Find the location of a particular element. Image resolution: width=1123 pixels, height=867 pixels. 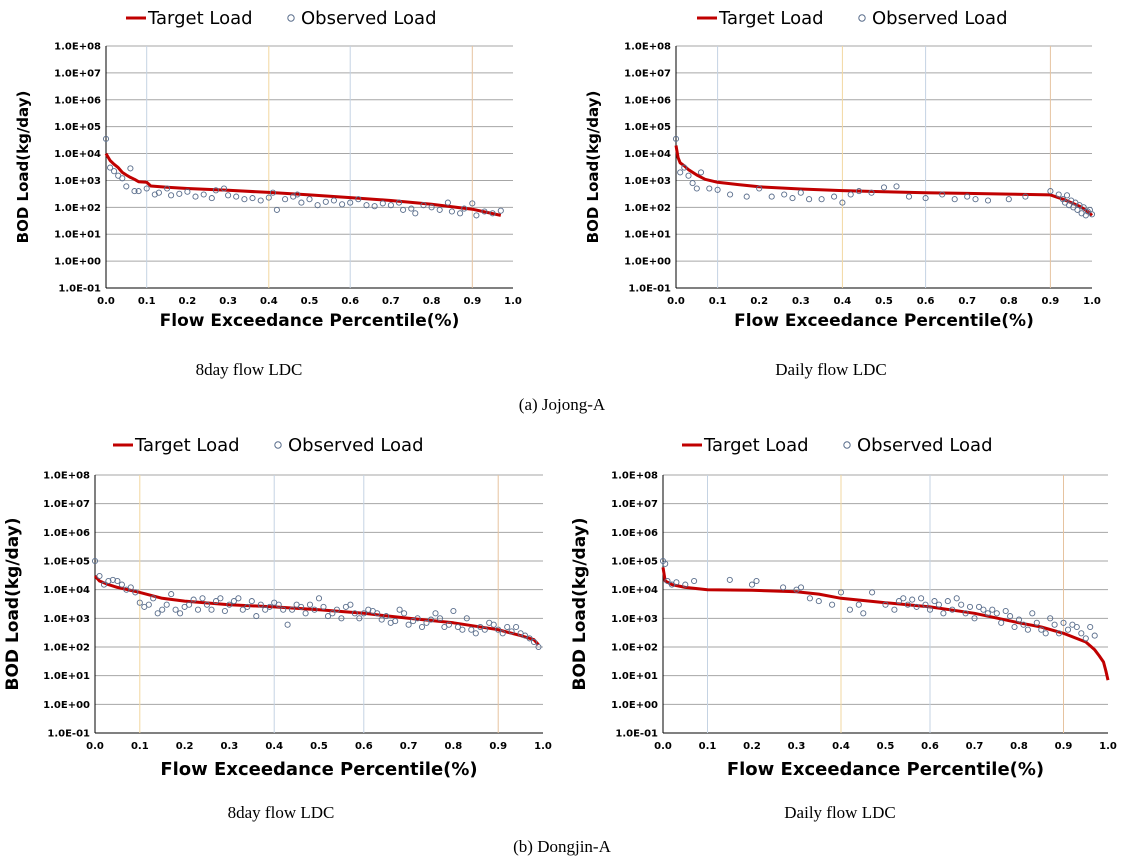

y-tick-label: 1.0E+00 is located at coordinates (66, 705).